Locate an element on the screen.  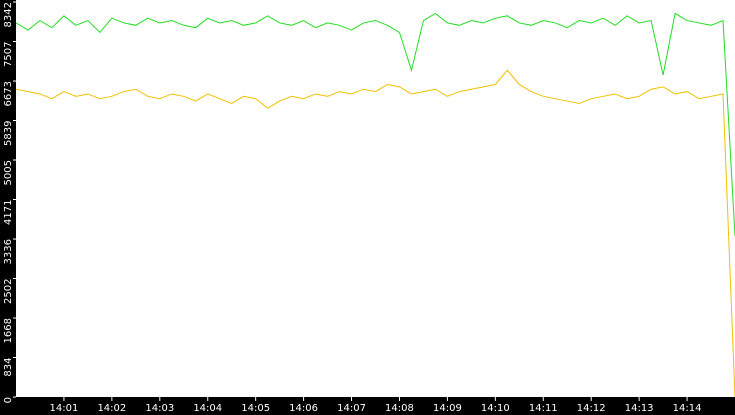
x-tick-label: 14:11 is located at coordinates (543, 408).